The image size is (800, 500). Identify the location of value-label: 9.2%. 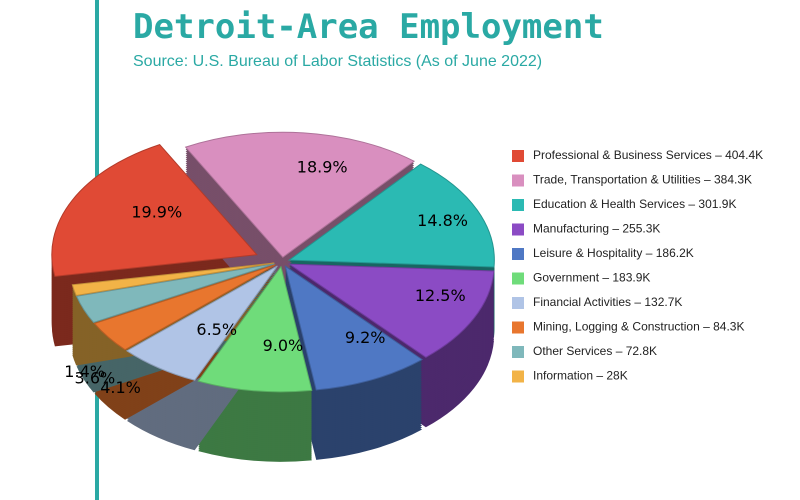
(365, 337).